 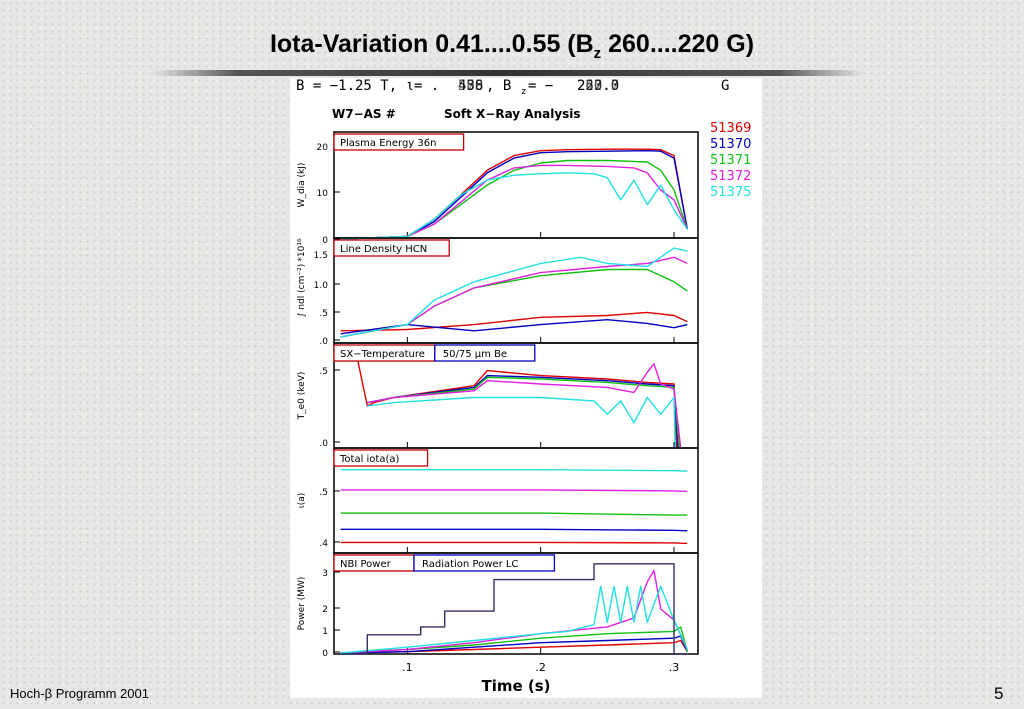 What do you see at coordinates (999, 693) in the screenshot?
I see `page-number: 5` at bounding box center [999, 693].